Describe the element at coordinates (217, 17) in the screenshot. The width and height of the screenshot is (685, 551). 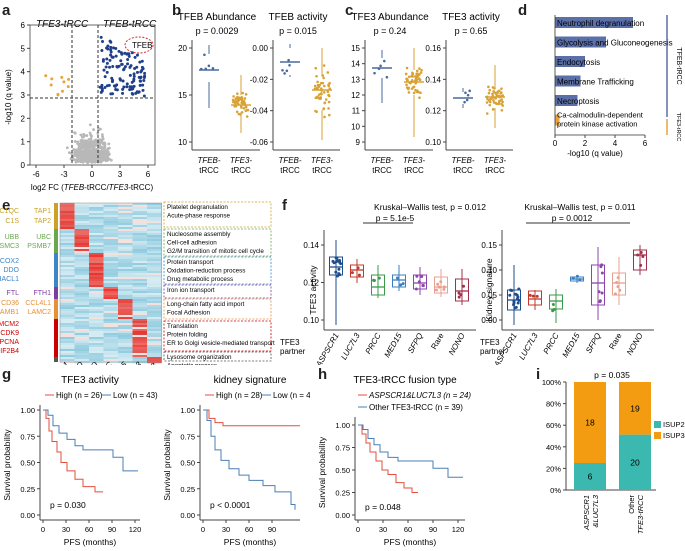
I see `b-abundance-title: TFEB Abundance` at that location.